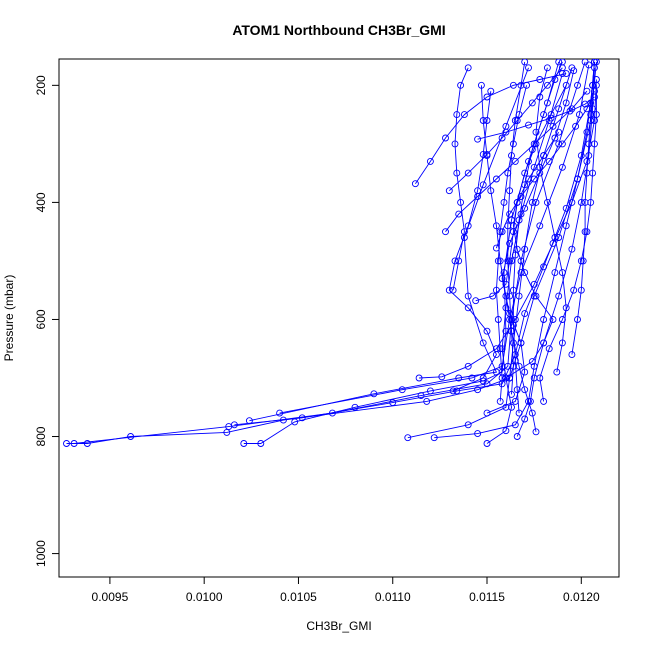  What do you see at coordinates (9, 318) in the screenshot?
I see `y-axis-label: Pressure (mbar)` at bounding box center [9, 318].